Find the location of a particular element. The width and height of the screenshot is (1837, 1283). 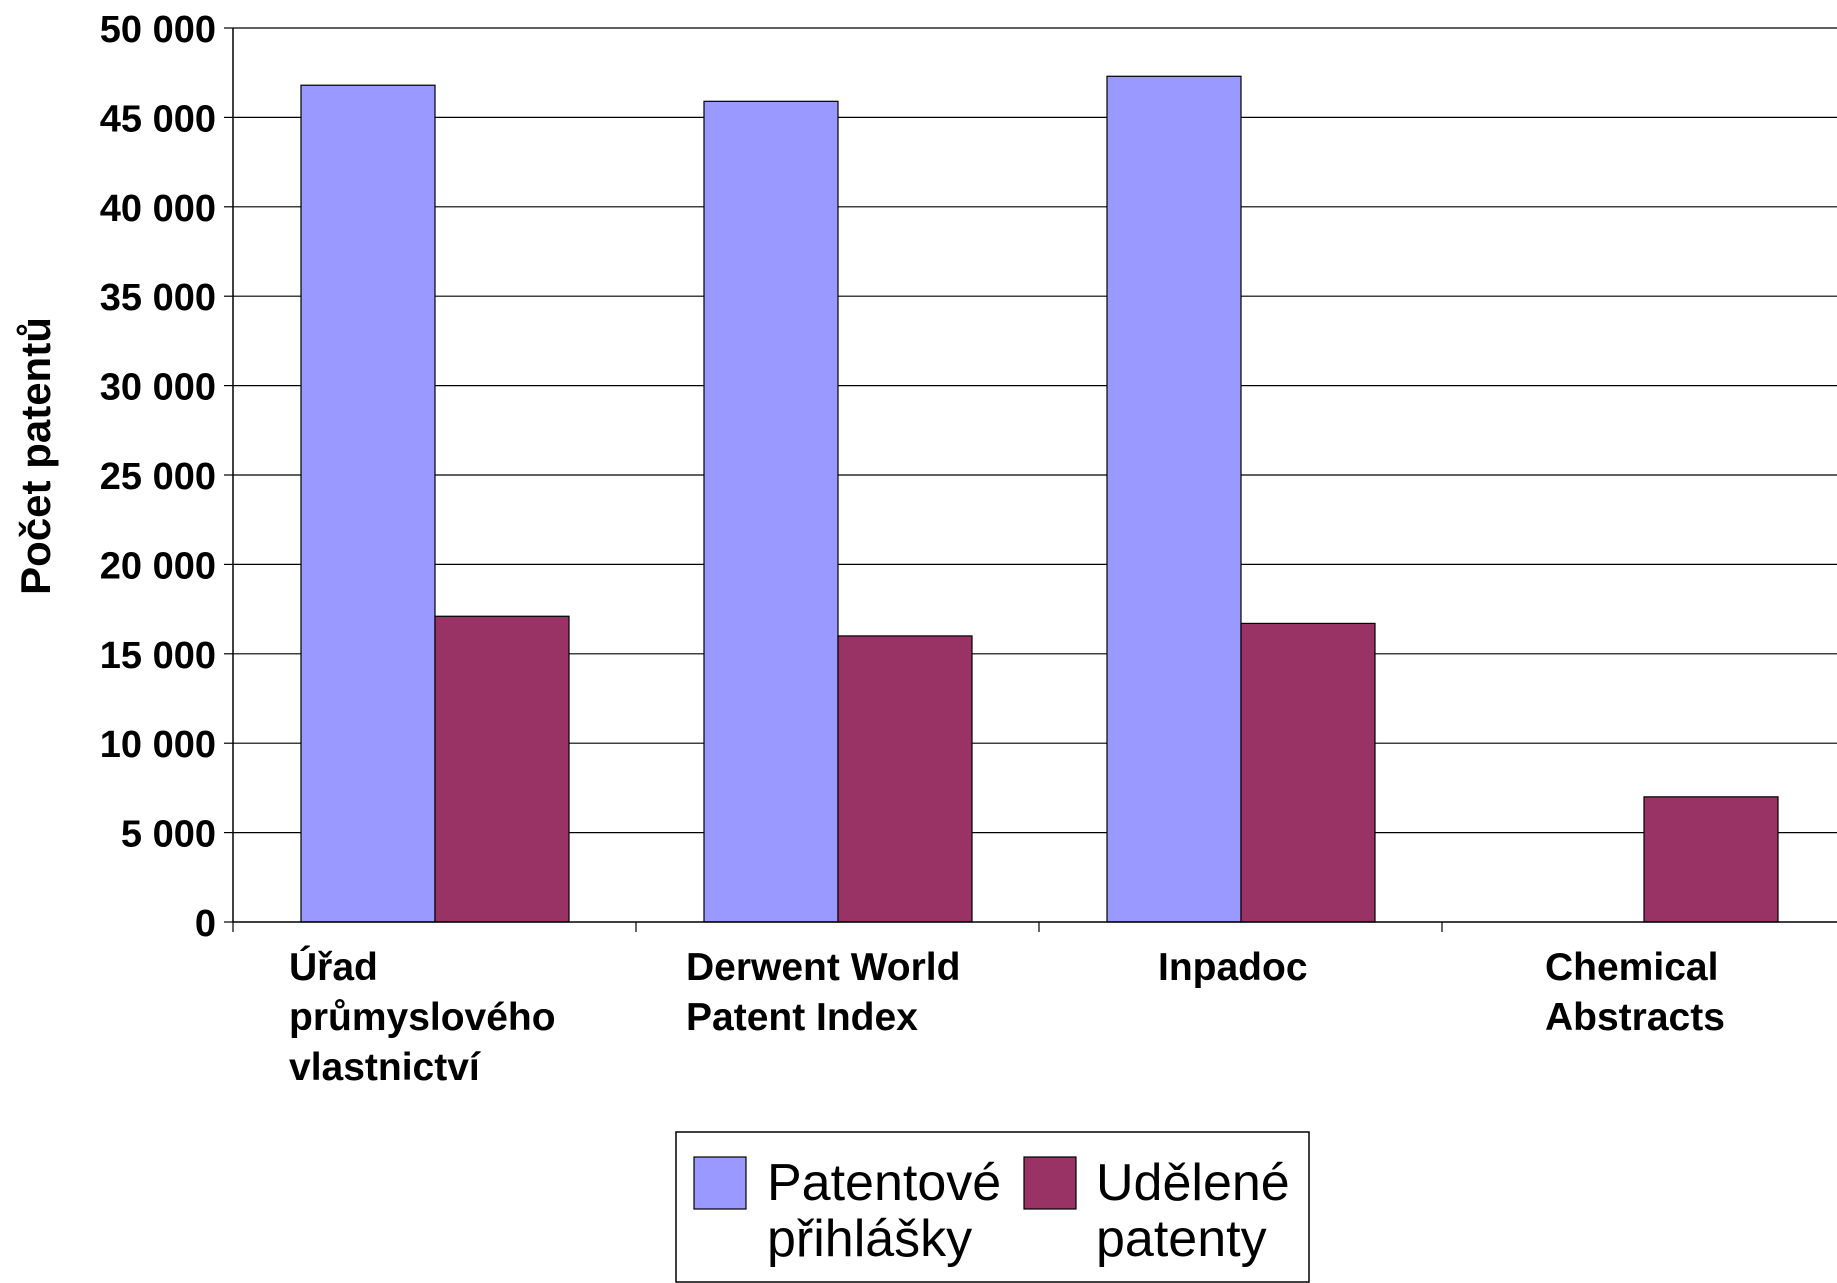

y-axis-label: Počet patentů is located at coordinates (35, 456).